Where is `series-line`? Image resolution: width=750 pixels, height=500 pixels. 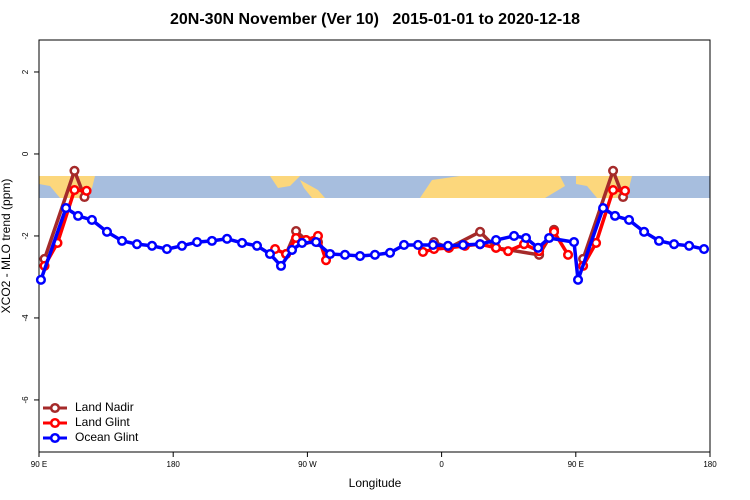 series-line is located at coordinates (372, 243).